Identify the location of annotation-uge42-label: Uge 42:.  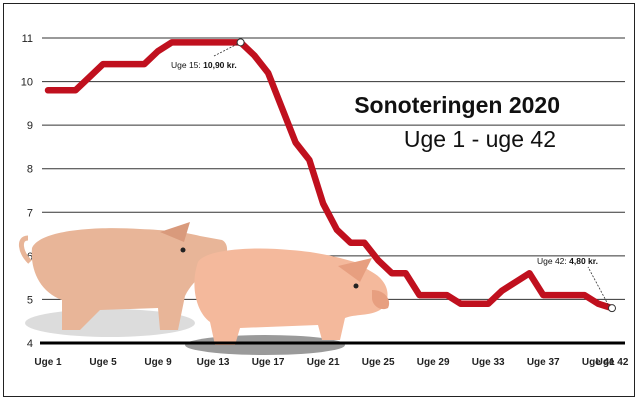
(553, 261).